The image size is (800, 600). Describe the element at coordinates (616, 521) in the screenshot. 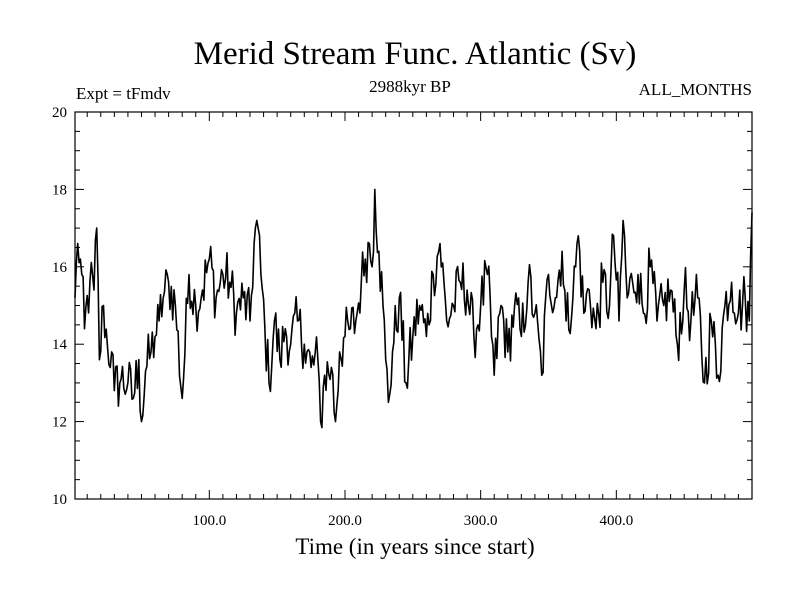

I see `x-tick-label: 400.0` at that location.